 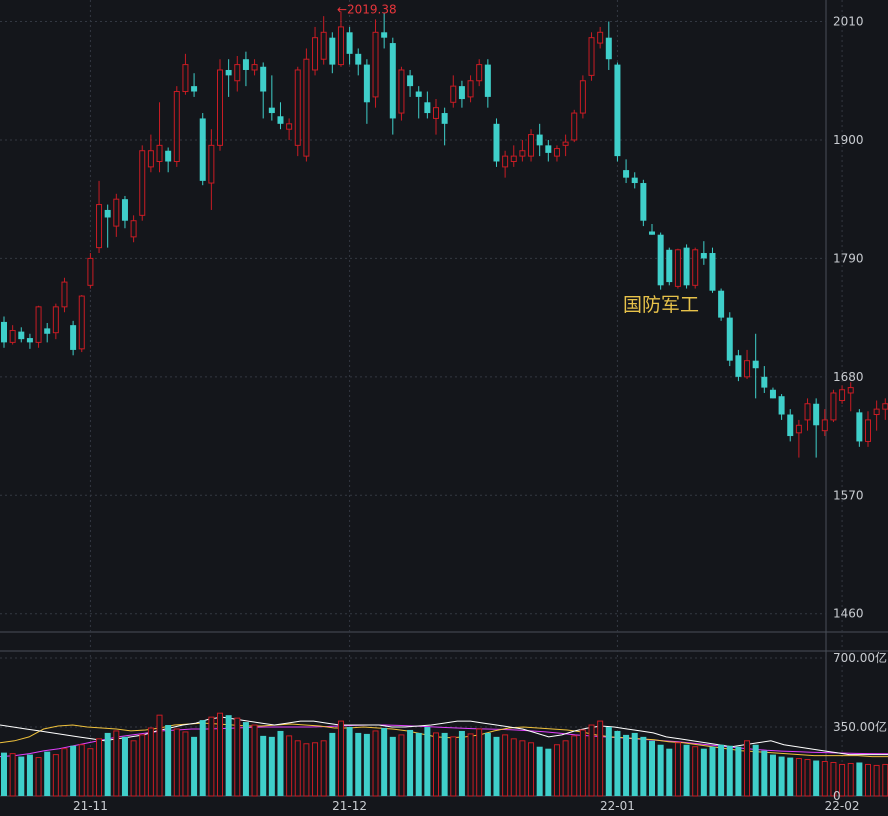 What do you see at coordinates (848, 22) in the screenshot?
I see `price-tick-label: 2010` at bounding box center [848, 22].